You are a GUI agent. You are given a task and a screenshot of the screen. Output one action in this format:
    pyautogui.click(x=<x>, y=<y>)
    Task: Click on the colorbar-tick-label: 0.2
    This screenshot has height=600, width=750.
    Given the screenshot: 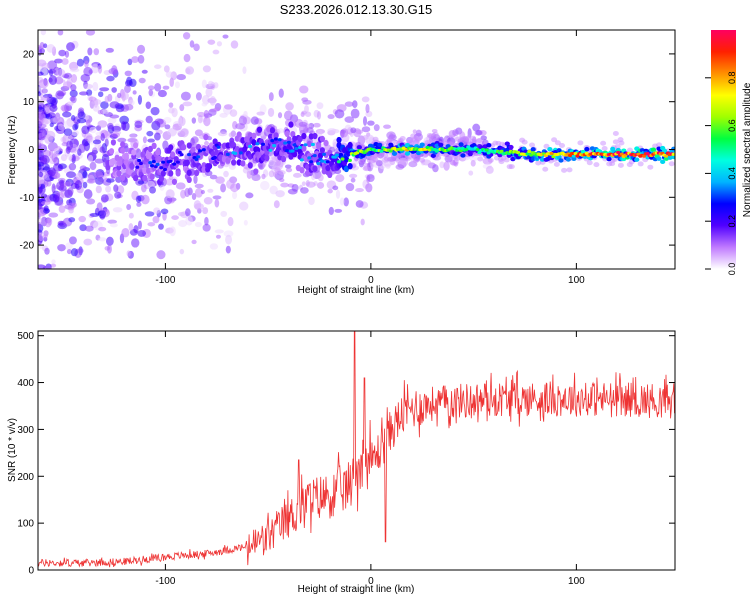 What is the action you would take?
    pyautogui.click(x=732, y=221)
    